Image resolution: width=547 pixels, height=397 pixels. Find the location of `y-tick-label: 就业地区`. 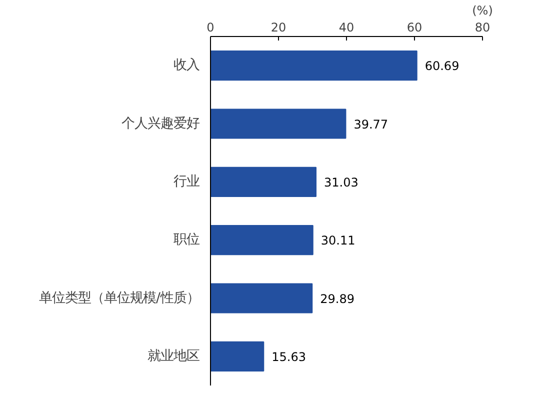

y-tick-label: 就业地区 is located at coordinates (174, 356).